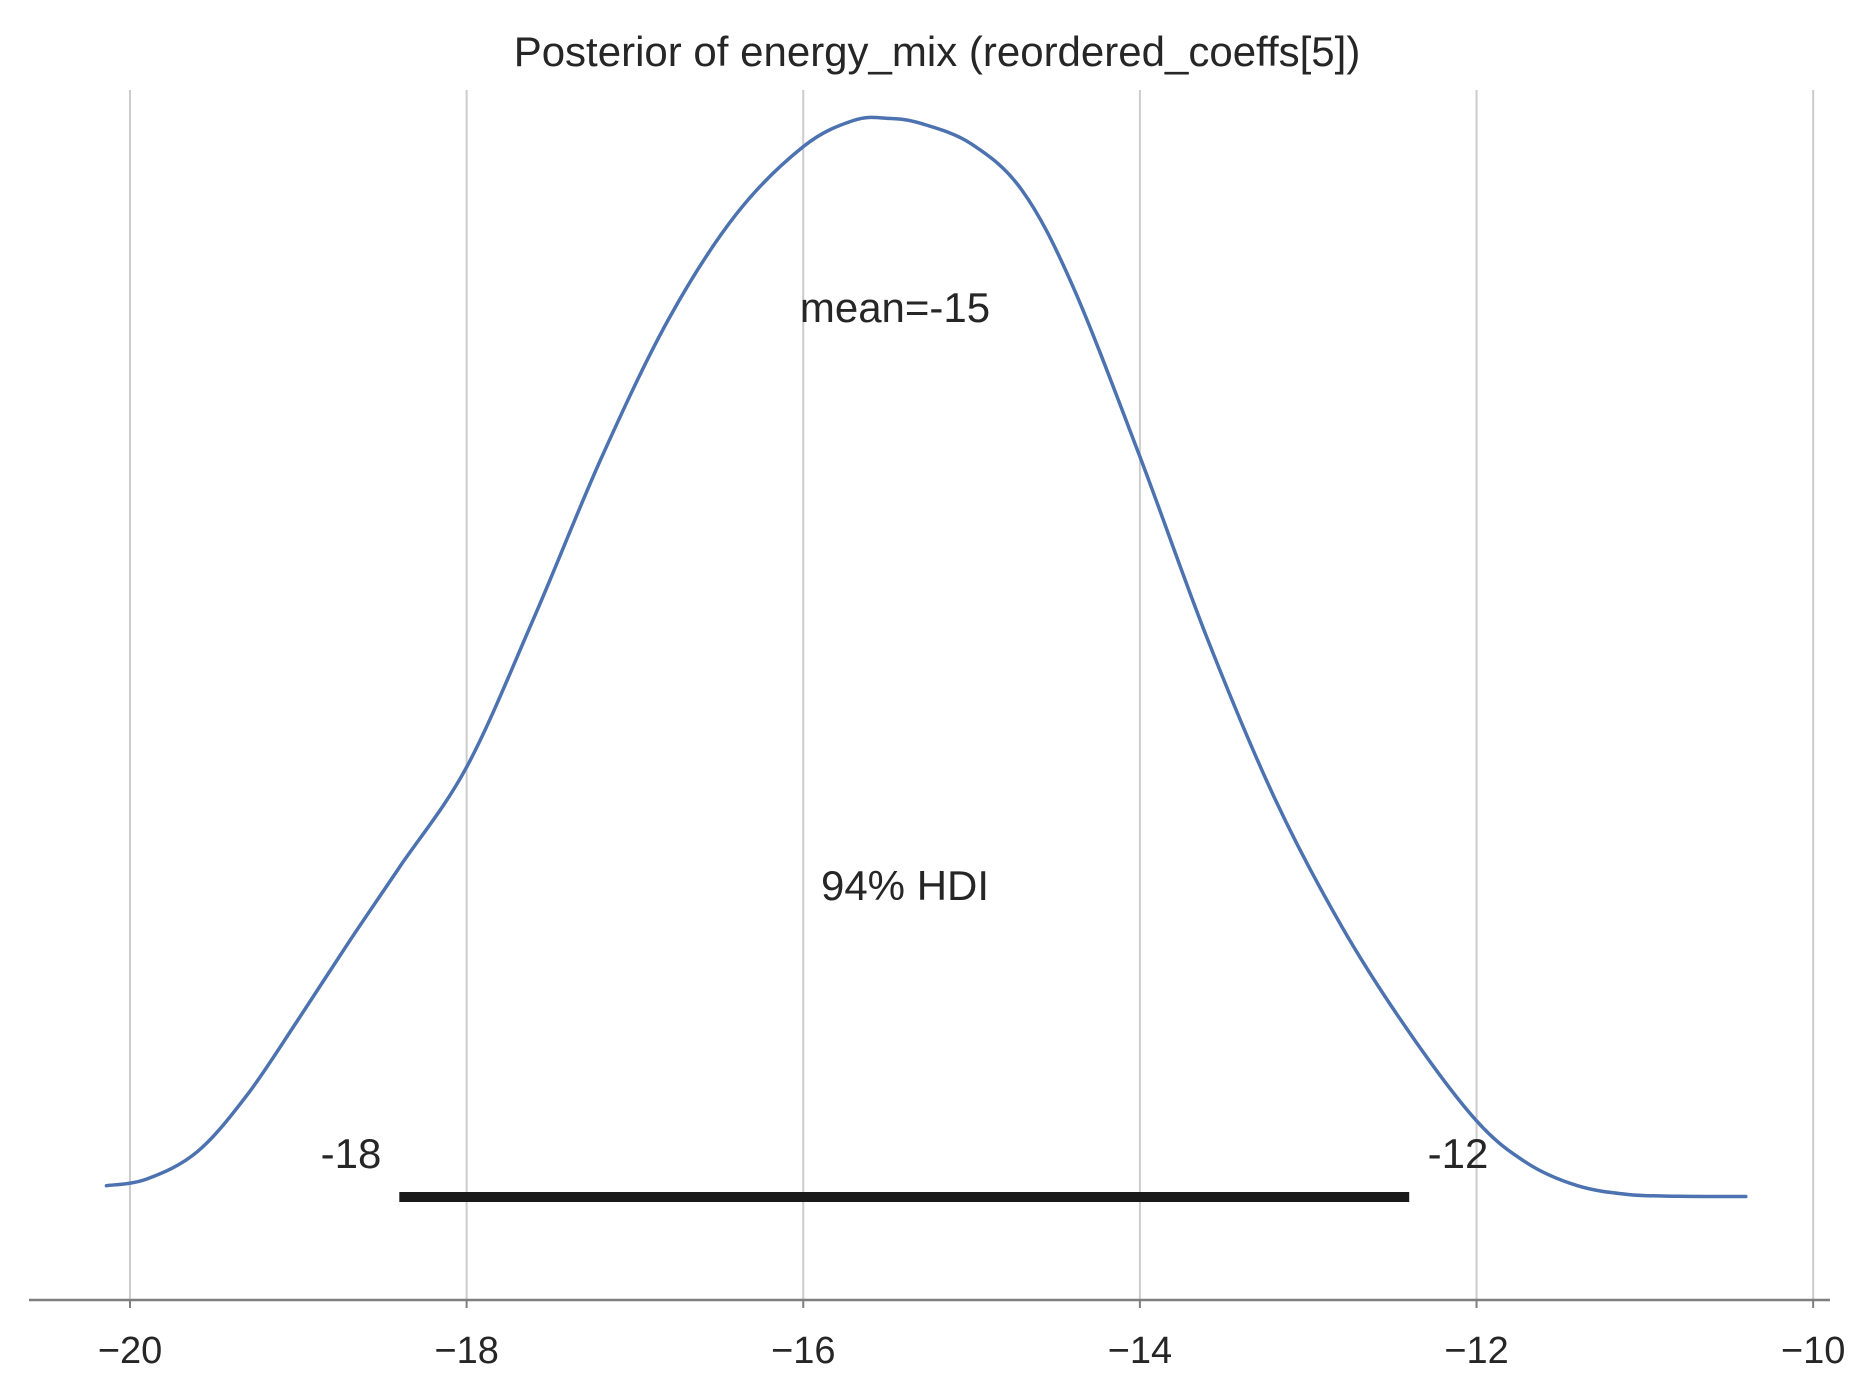  I want to click on hdi-label: 94% HDI, so click(905, 885).